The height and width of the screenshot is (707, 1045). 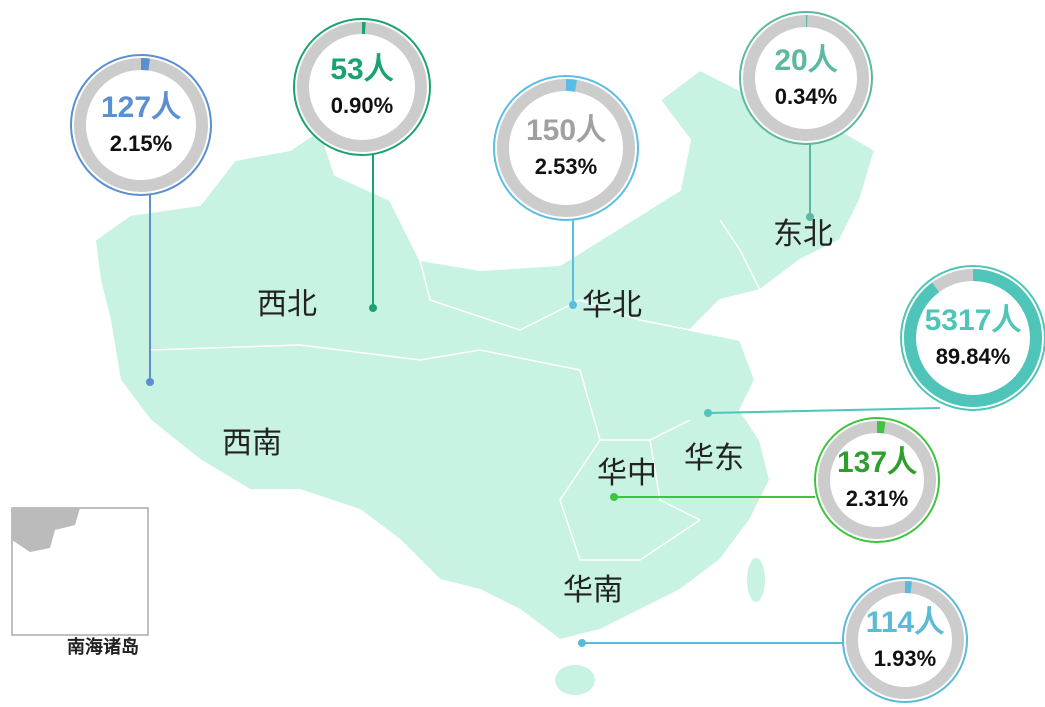 I want to click on count-label: 150人, so click(x=566, y=130).